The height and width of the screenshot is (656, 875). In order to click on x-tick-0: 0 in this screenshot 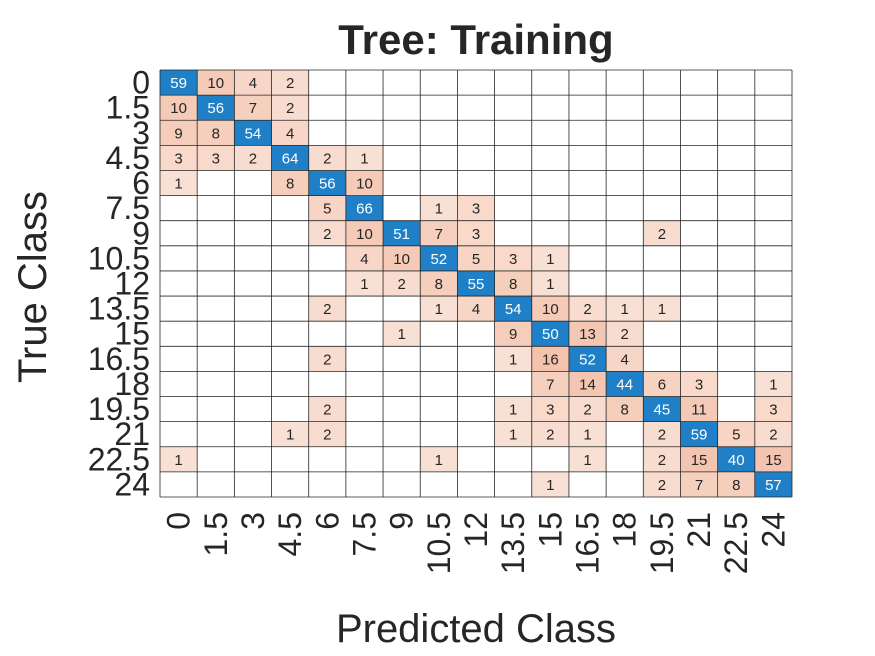, I will do `click(179, 521)`.